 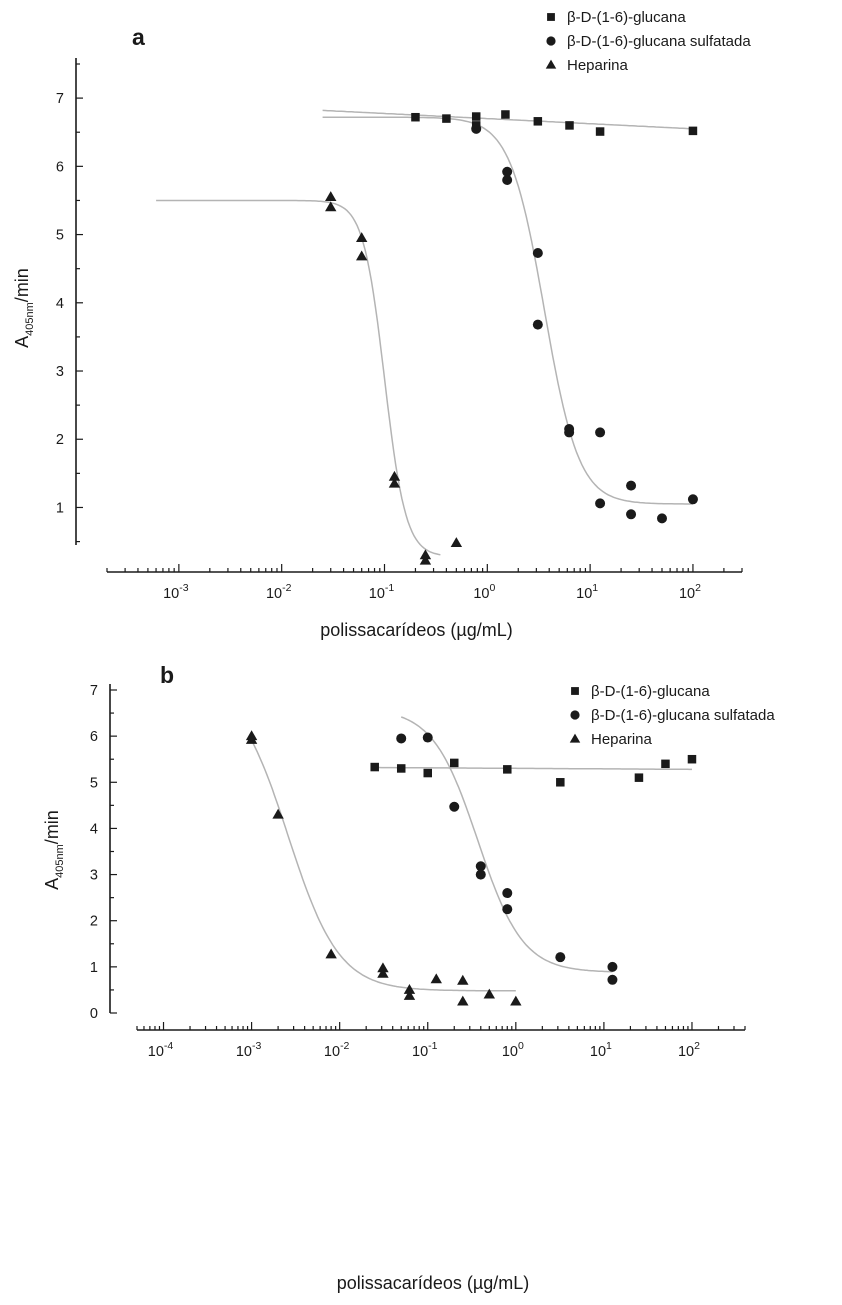 I want to click on x-tick-exponent: 1, so click(x=595, y=588).